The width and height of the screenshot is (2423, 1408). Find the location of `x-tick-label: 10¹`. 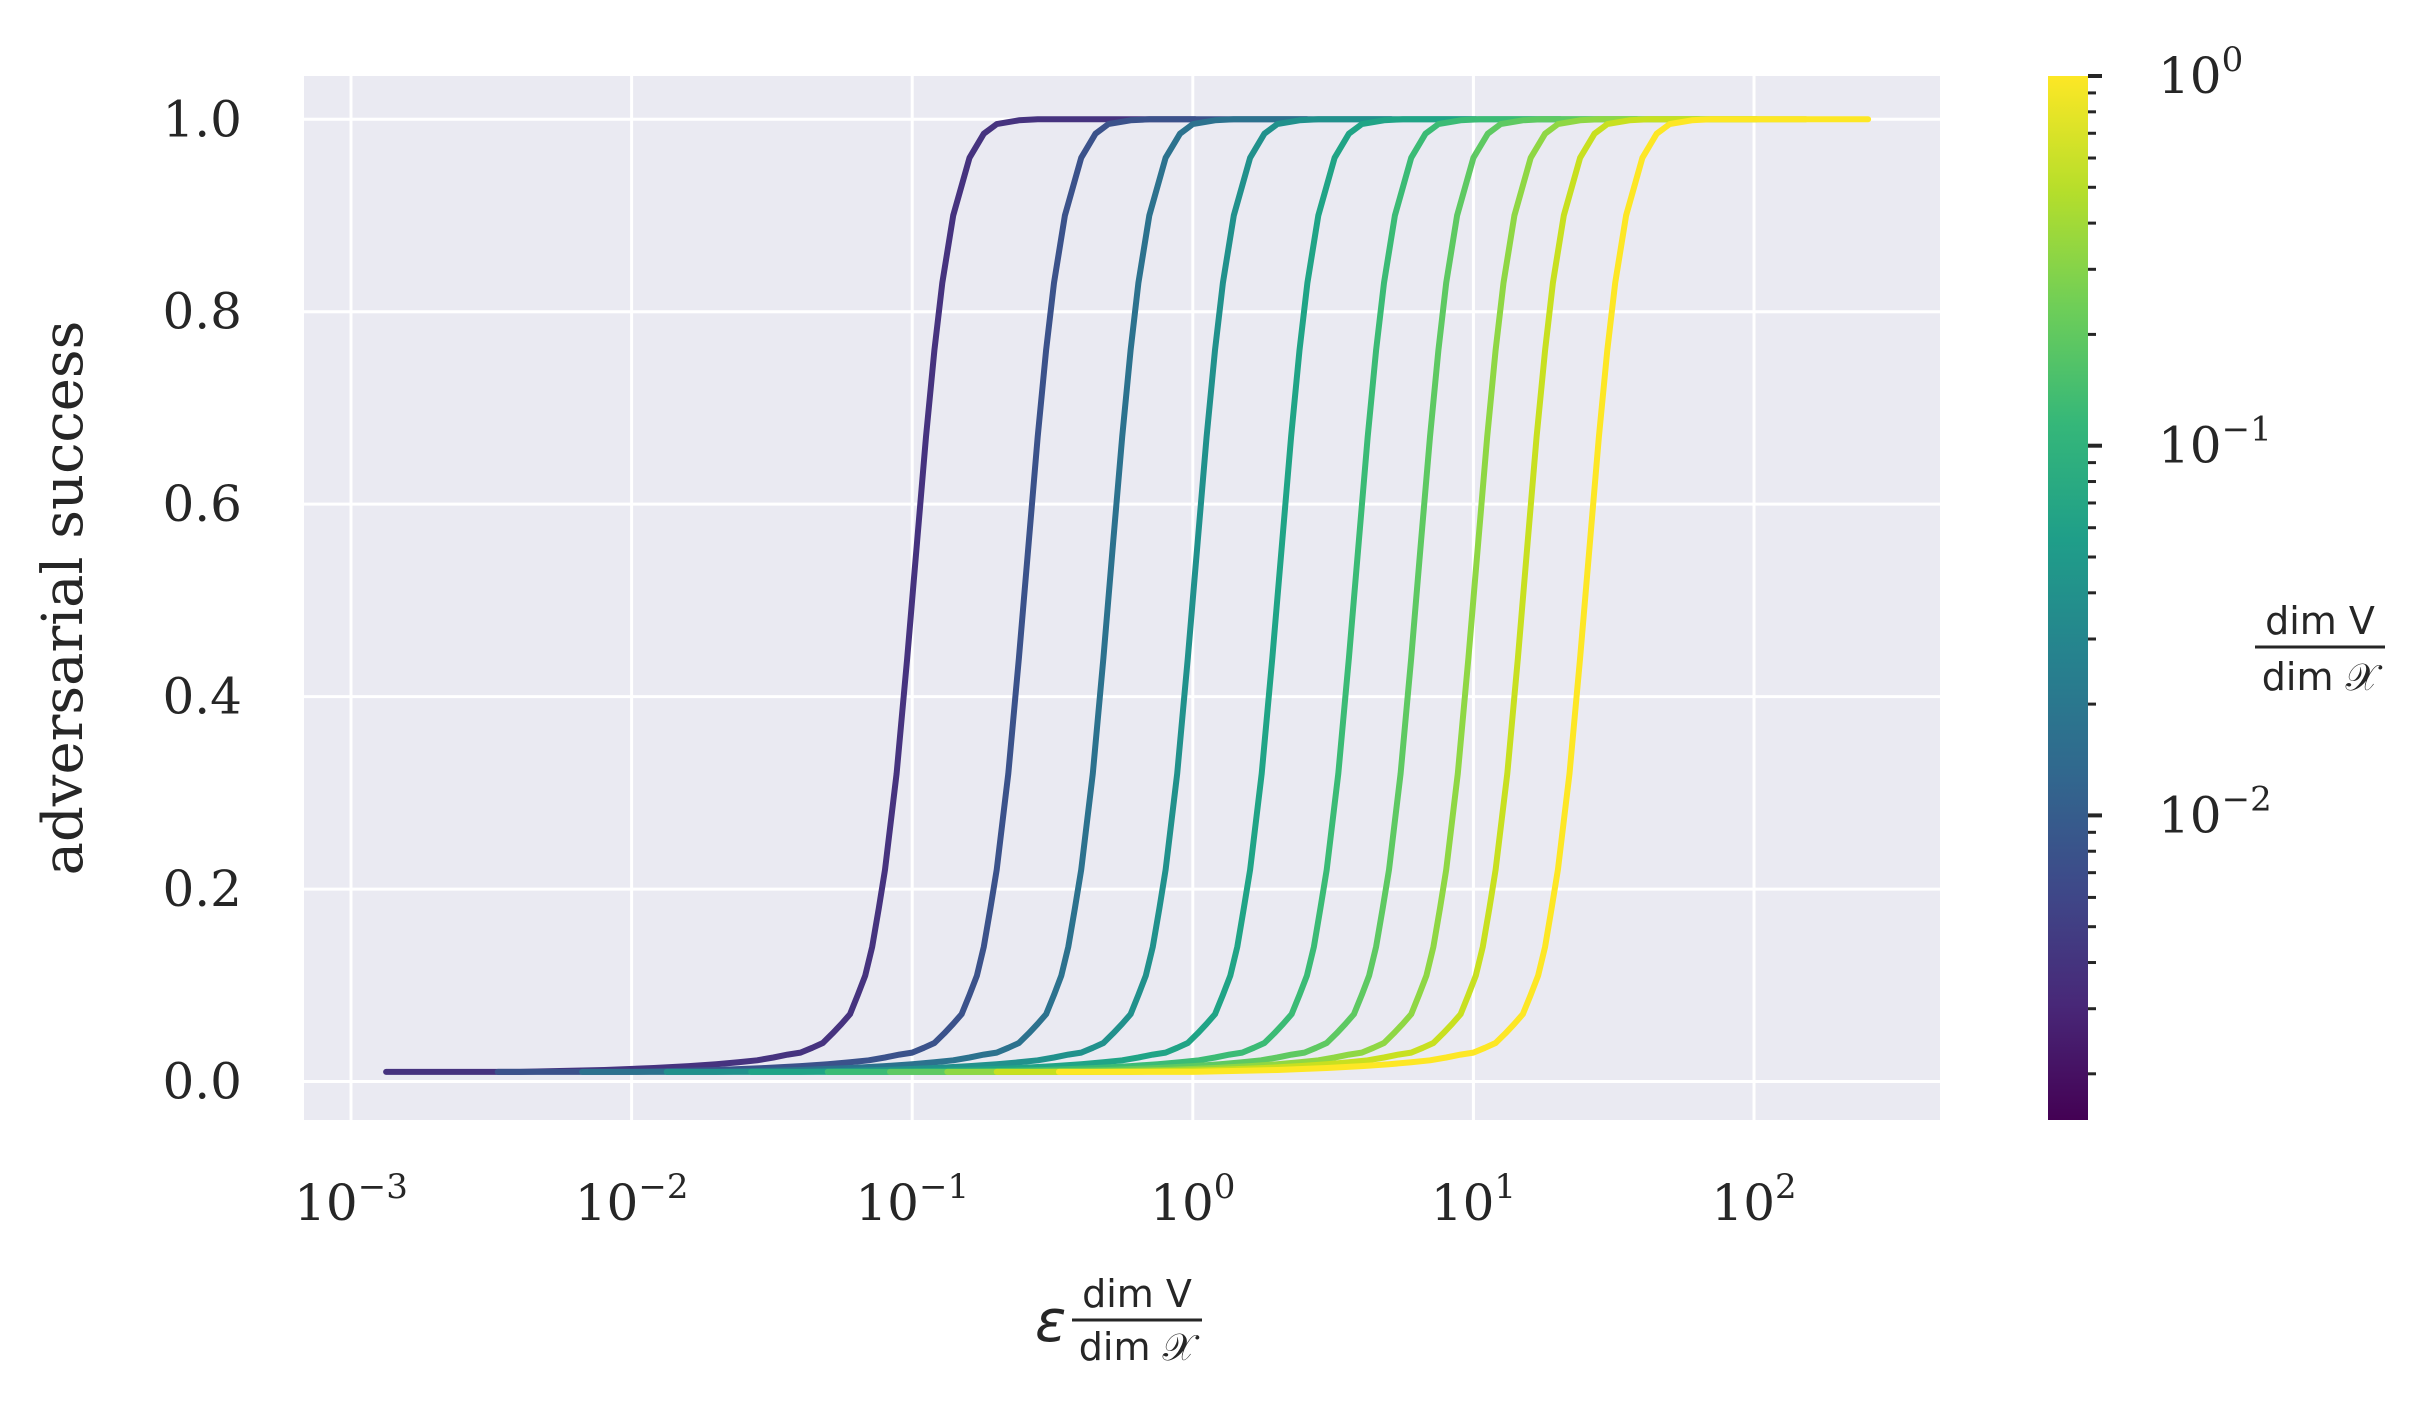

x-tick-label: 10¹ is located at coordinates (1473, 1199).